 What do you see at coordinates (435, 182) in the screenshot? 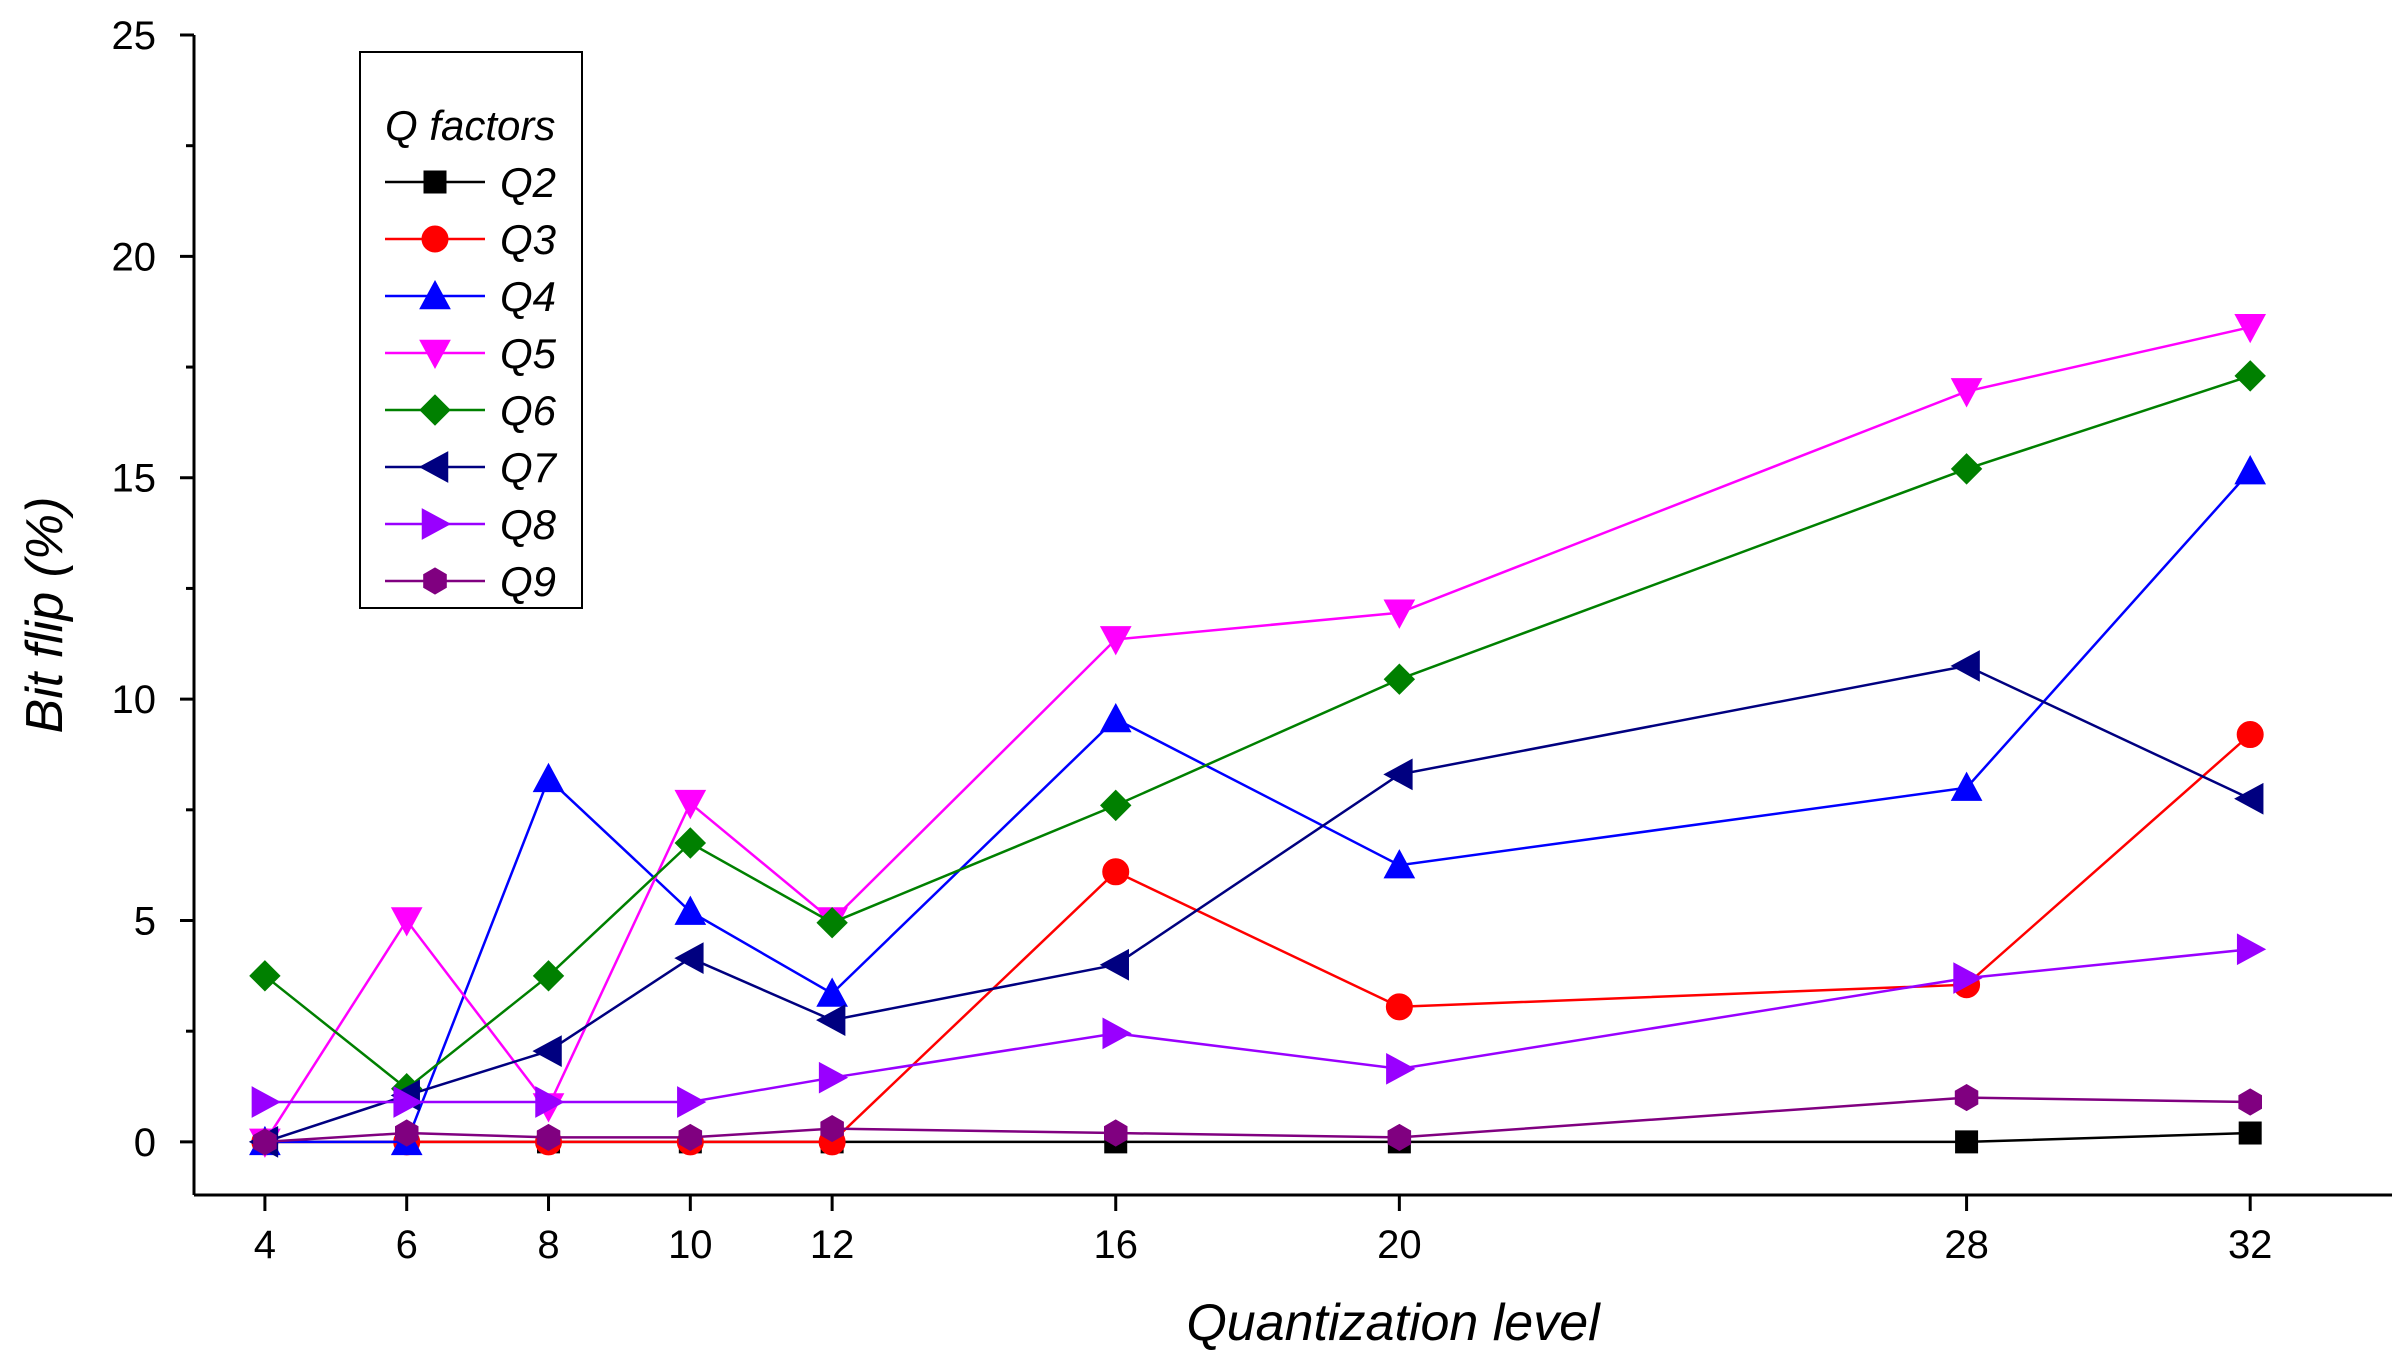
I see `legend-marker-q2` at bounding box center [435, 182].